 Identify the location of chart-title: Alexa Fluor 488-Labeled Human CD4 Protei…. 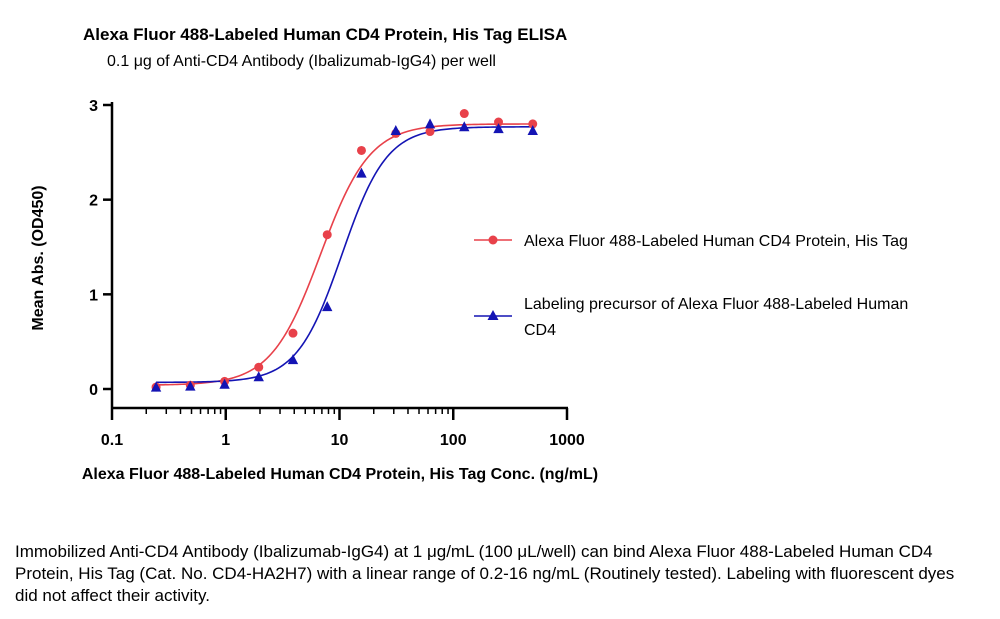
(325, 34).